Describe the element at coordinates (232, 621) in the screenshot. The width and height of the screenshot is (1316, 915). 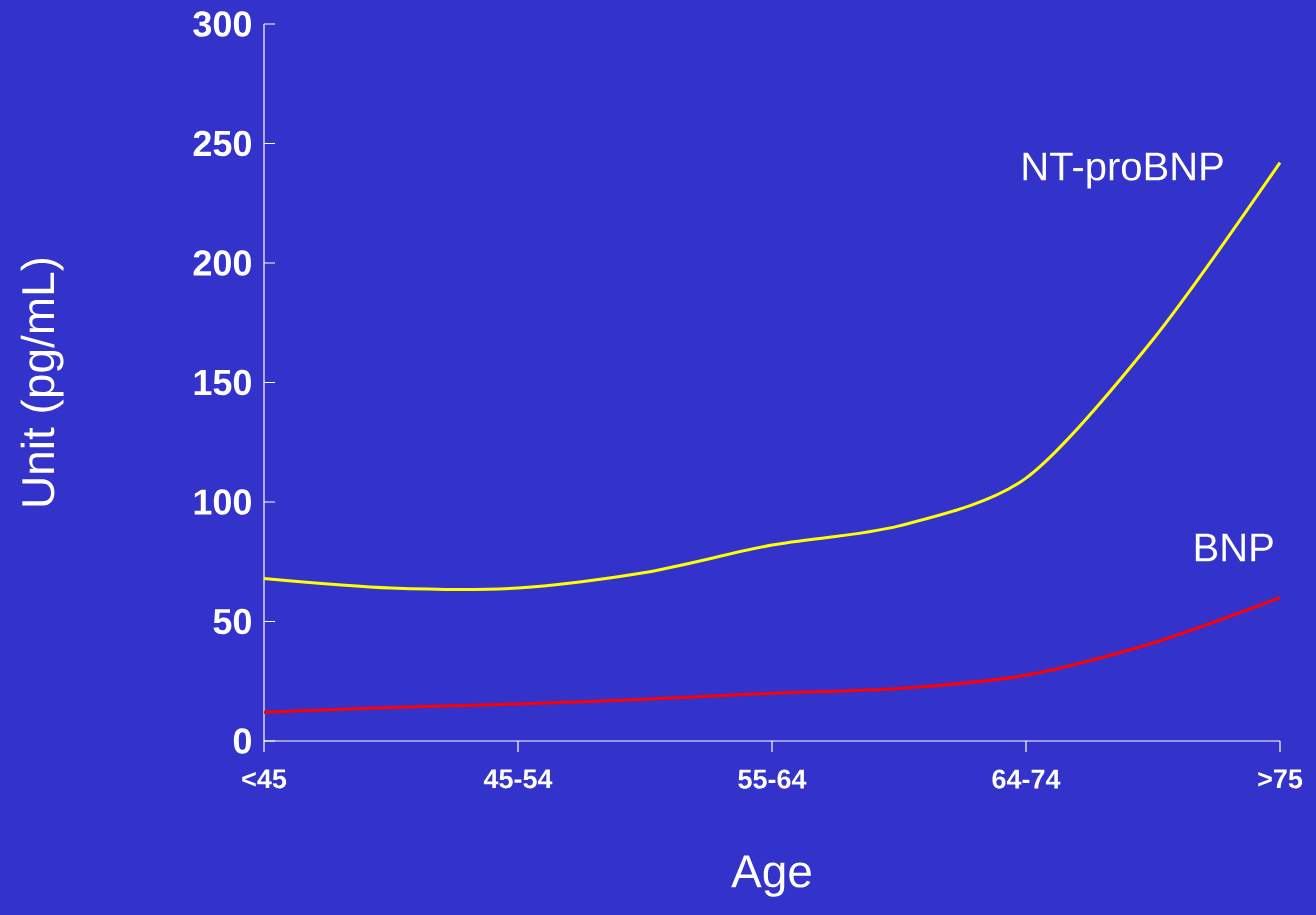
I see `y-tick-label: 50` at that location.